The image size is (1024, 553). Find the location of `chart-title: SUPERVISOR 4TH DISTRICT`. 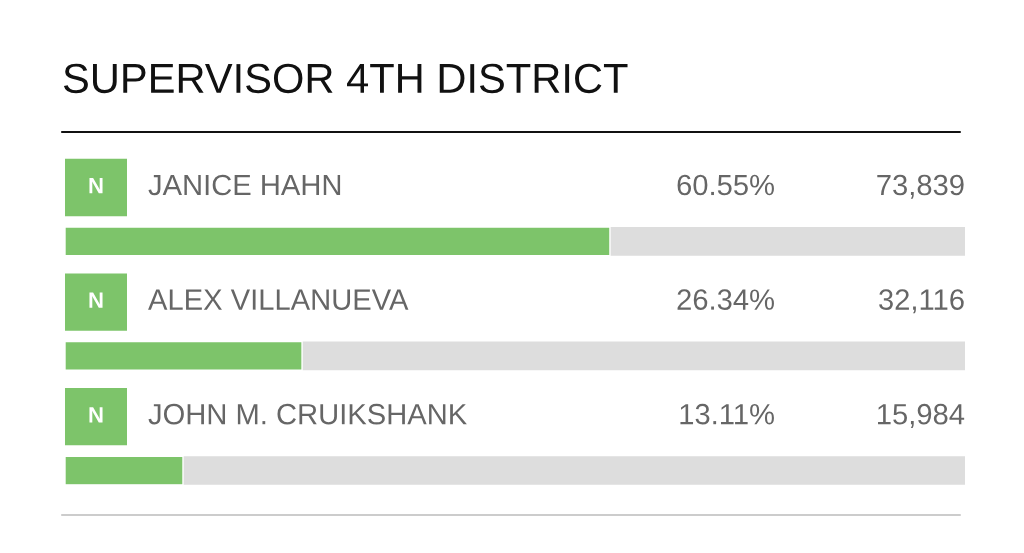

chart-title: SUPERVISOR 4TH DISTRICT is located at coordinates (345, 78).